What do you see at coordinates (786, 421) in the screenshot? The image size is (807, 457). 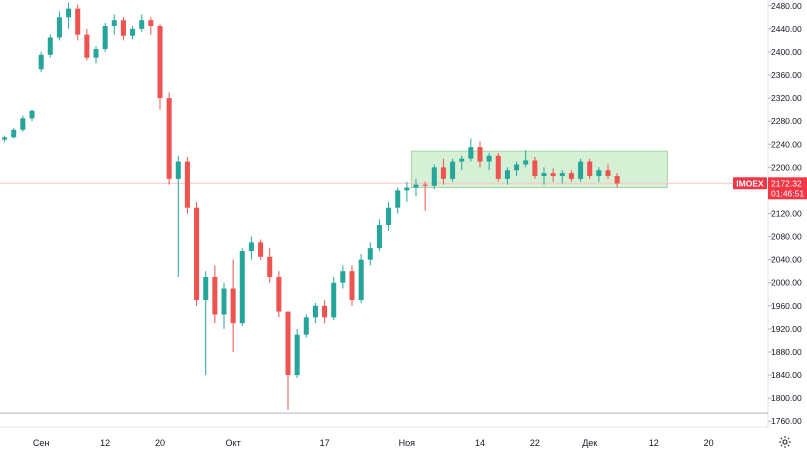 I see `price-tick-label: 1760.00` at bounding box center [786, 421].